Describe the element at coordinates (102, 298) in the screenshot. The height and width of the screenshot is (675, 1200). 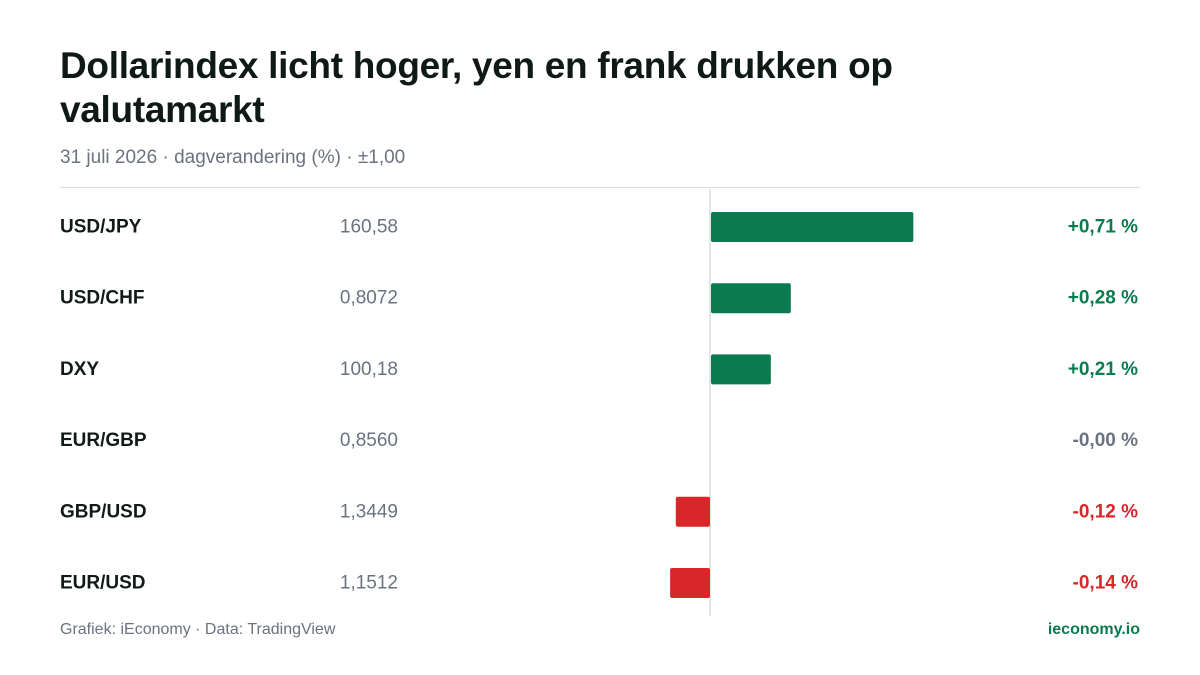
I see `pair-label: USD/CHF` at that location.